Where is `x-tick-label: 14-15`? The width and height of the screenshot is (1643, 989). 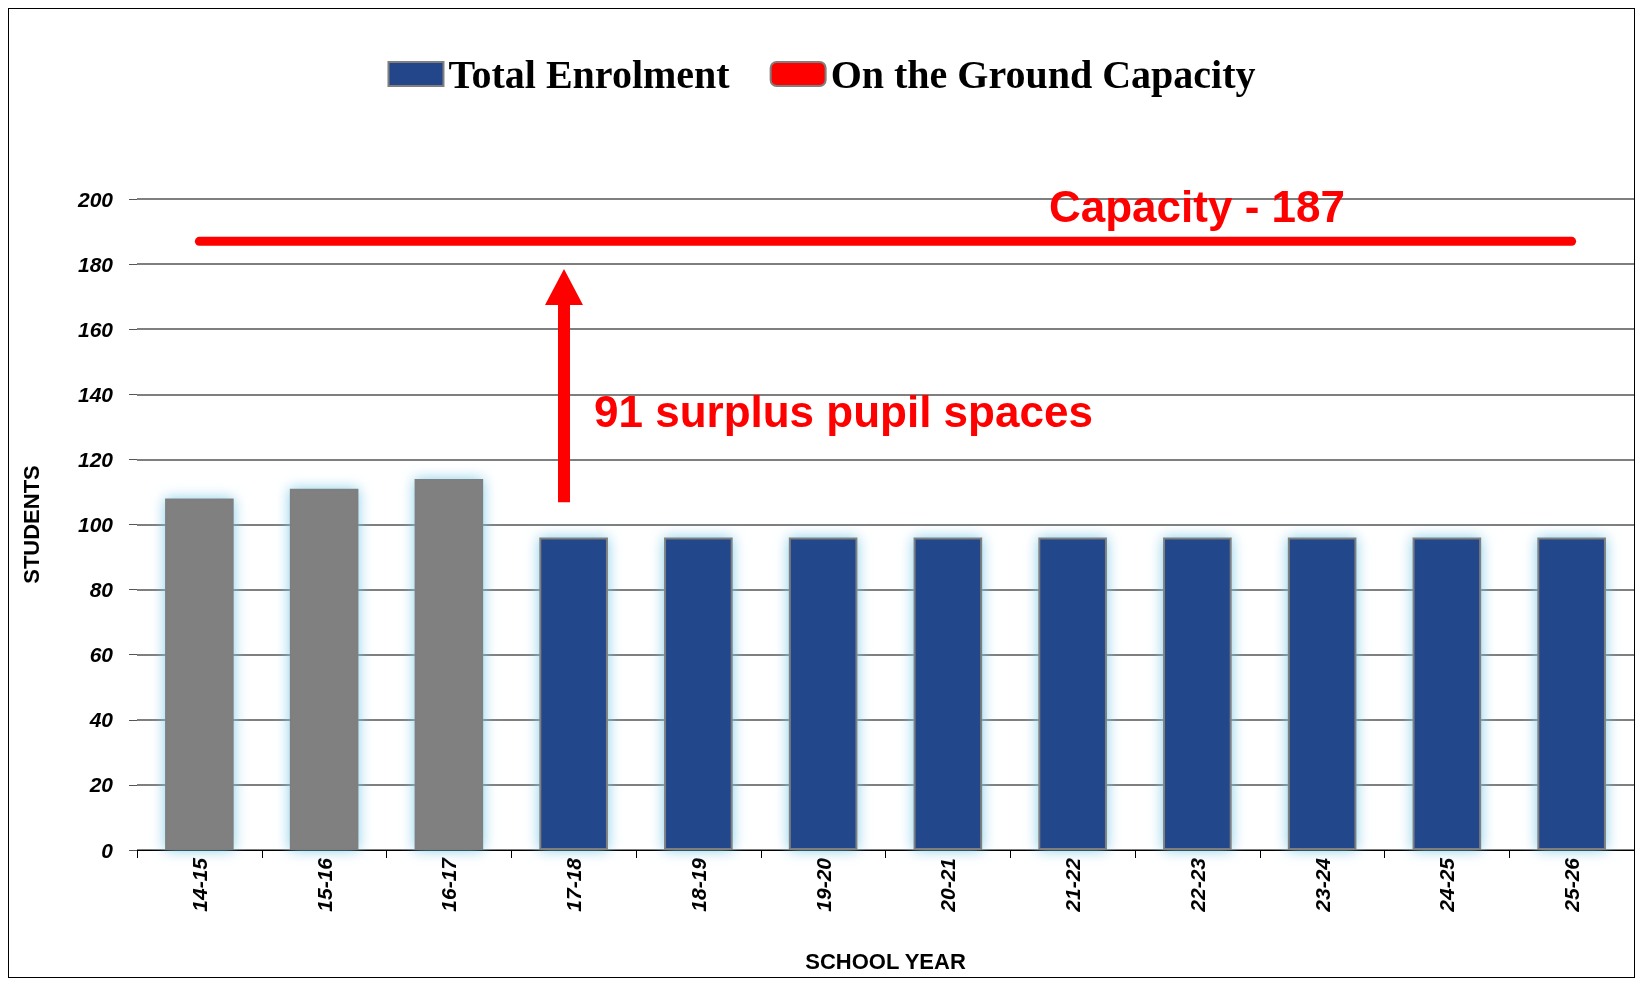 x-tick-label: 14-15 is located at coordinates (199, 884).